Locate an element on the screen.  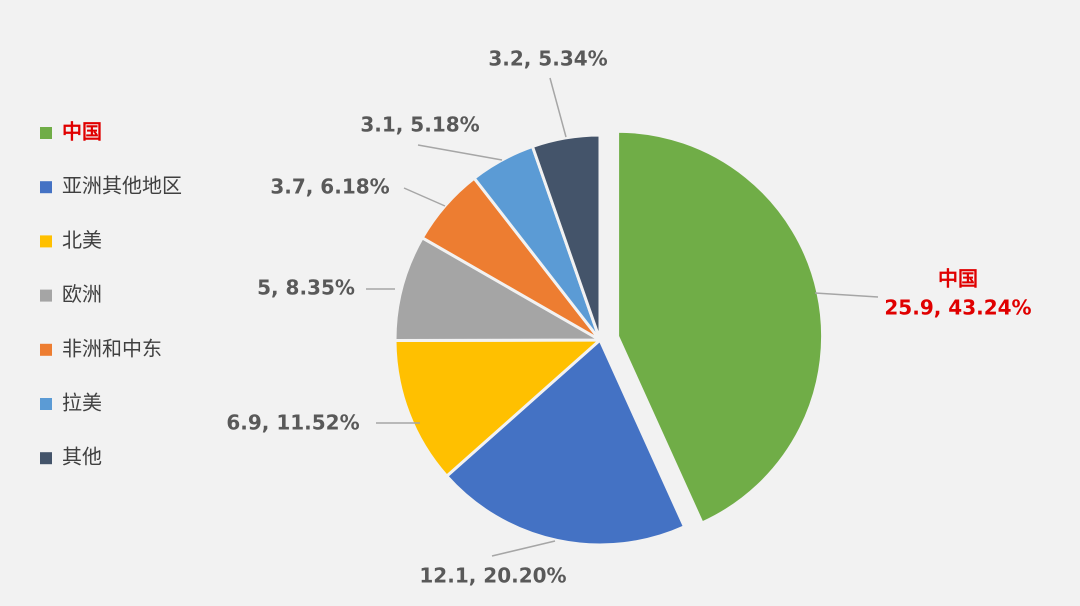
legend-label: 亚洲其他地区 is located at coordinates (122, 186).